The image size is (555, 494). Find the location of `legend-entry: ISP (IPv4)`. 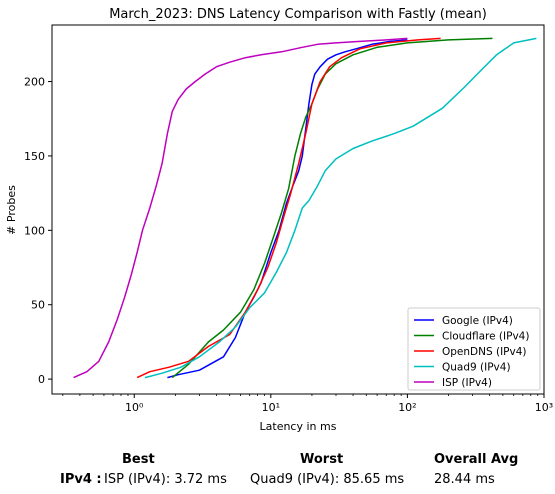

legend-entry: ISP (IPv4) is located at coordinates (467, 383).